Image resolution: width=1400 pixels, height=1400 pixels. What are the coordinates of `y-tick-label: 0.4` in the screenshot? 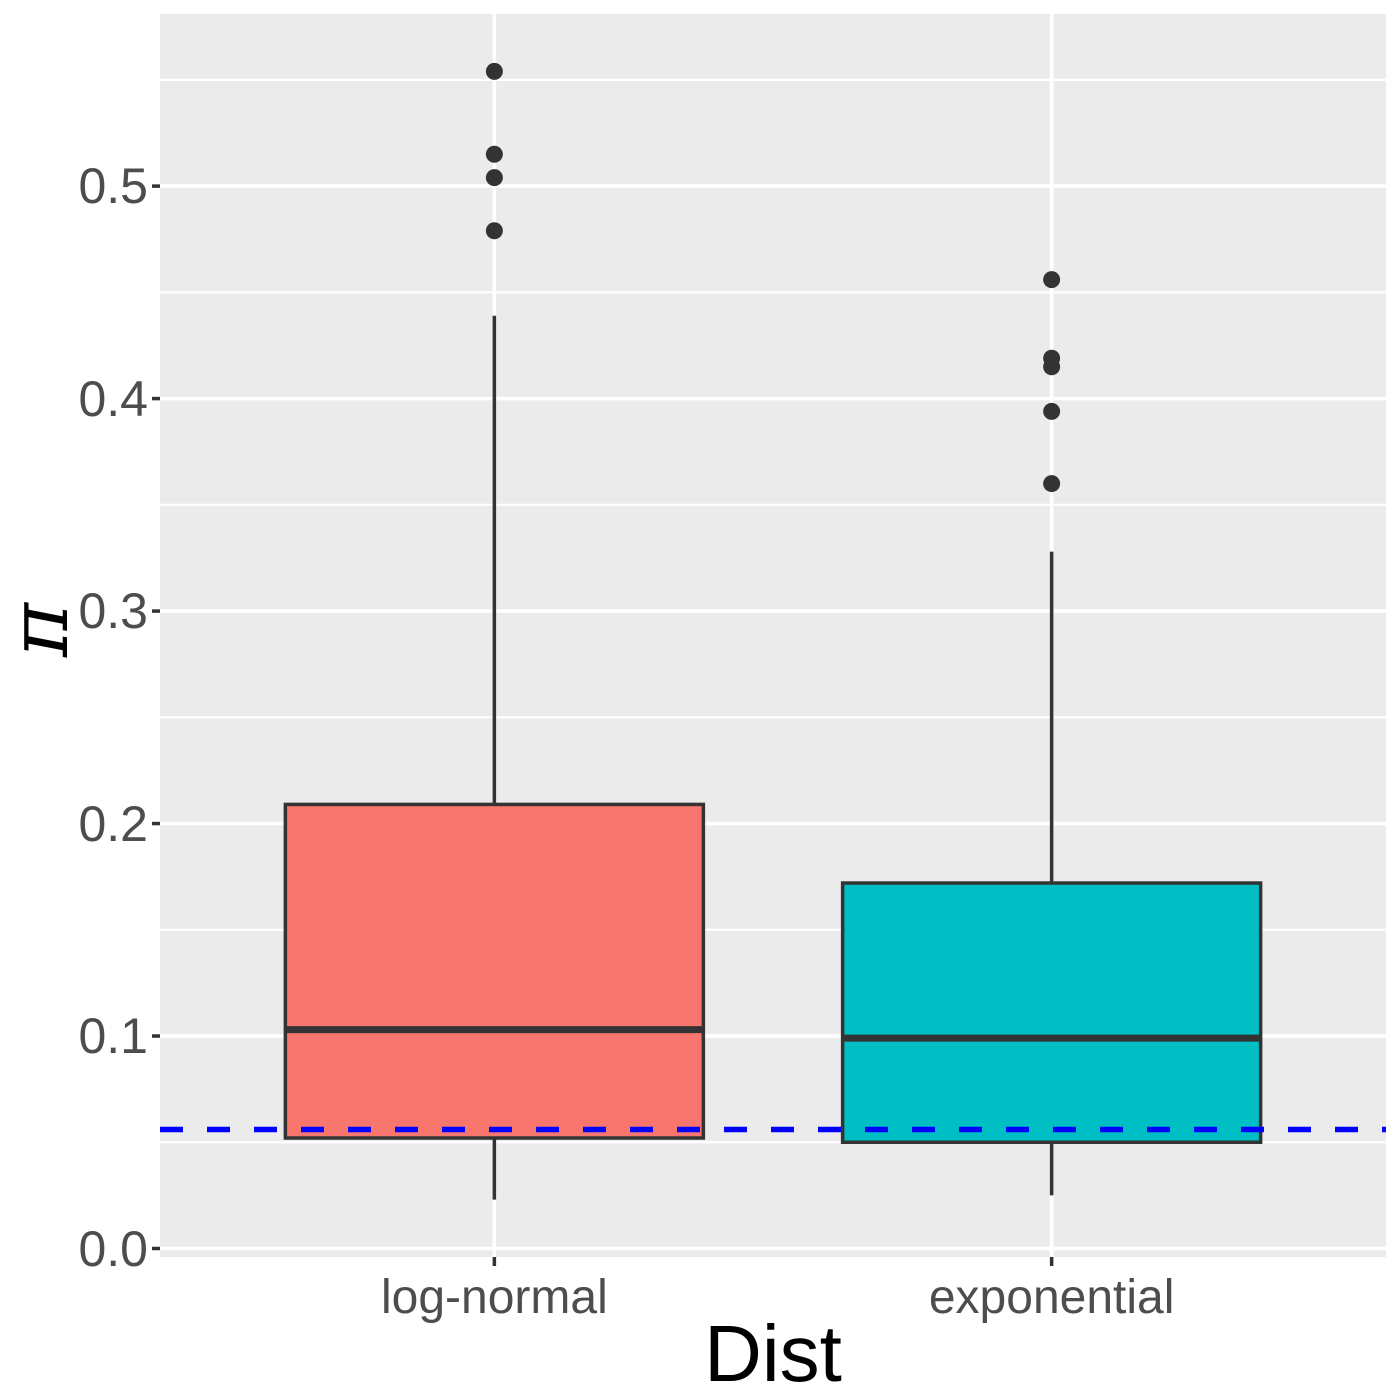 It's located at (113, 398).